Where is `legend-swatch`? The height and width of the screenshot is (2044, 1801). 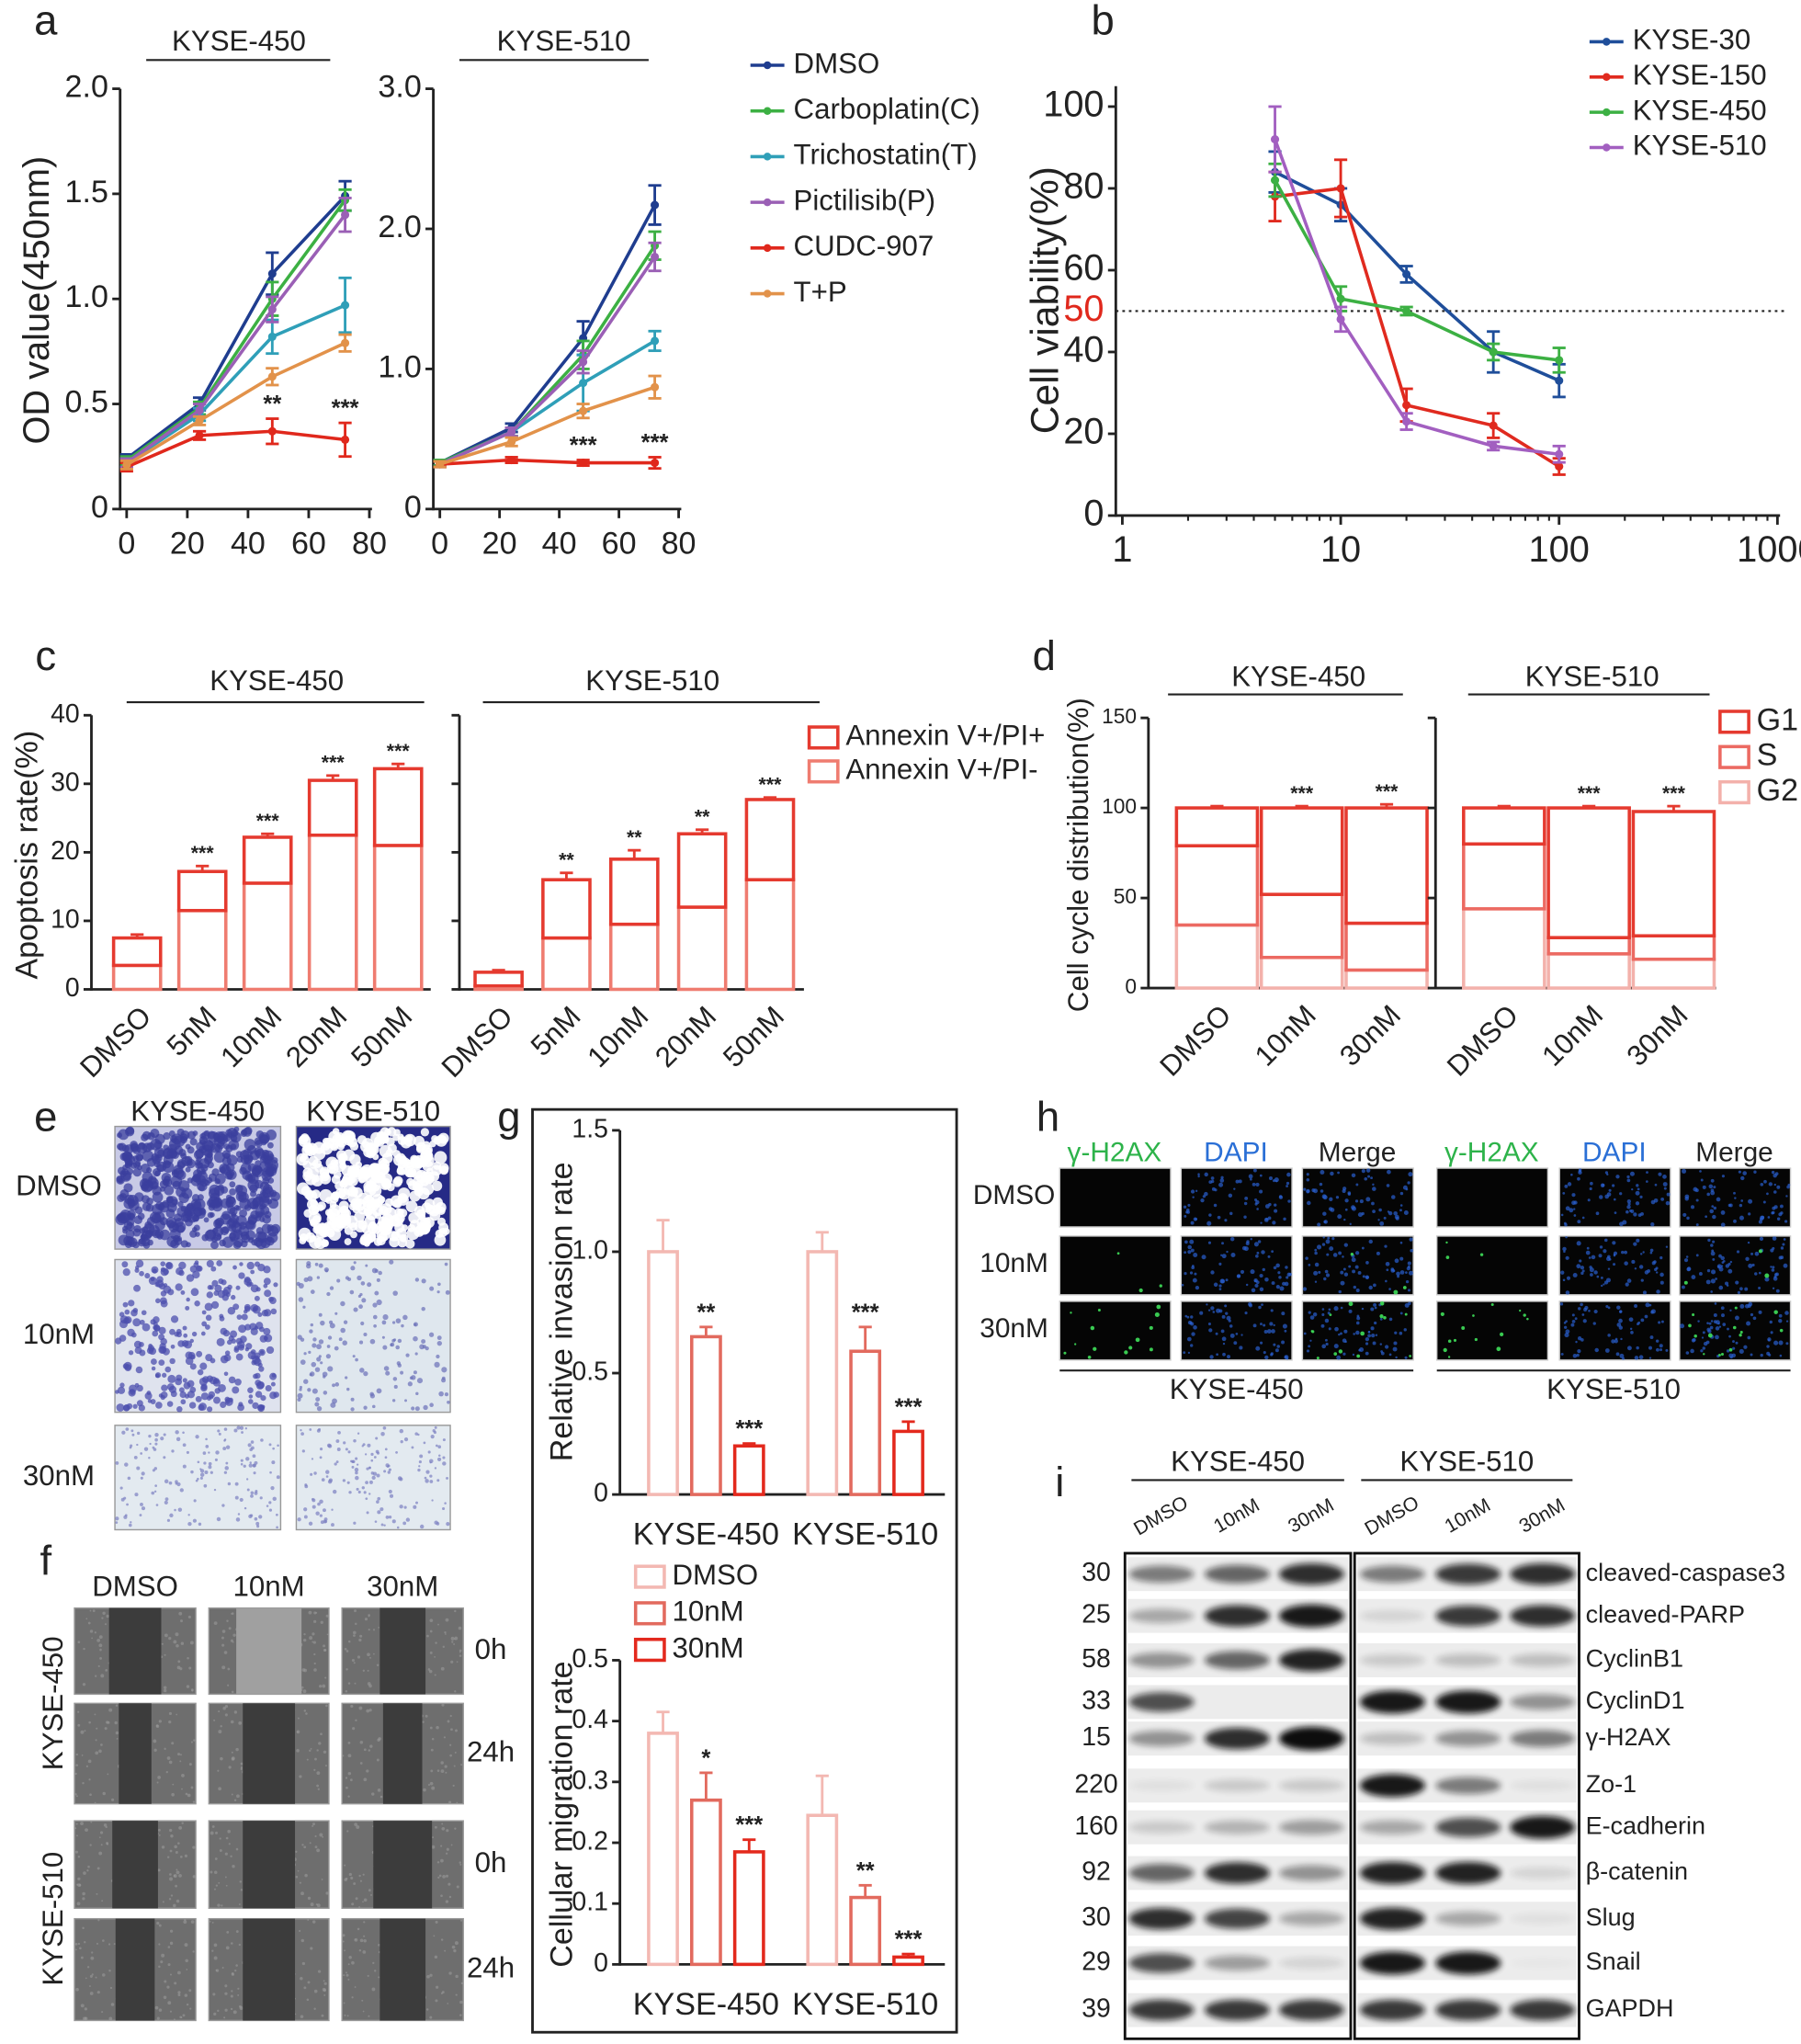
legend-swatch is located at coordinates (1734, 792).